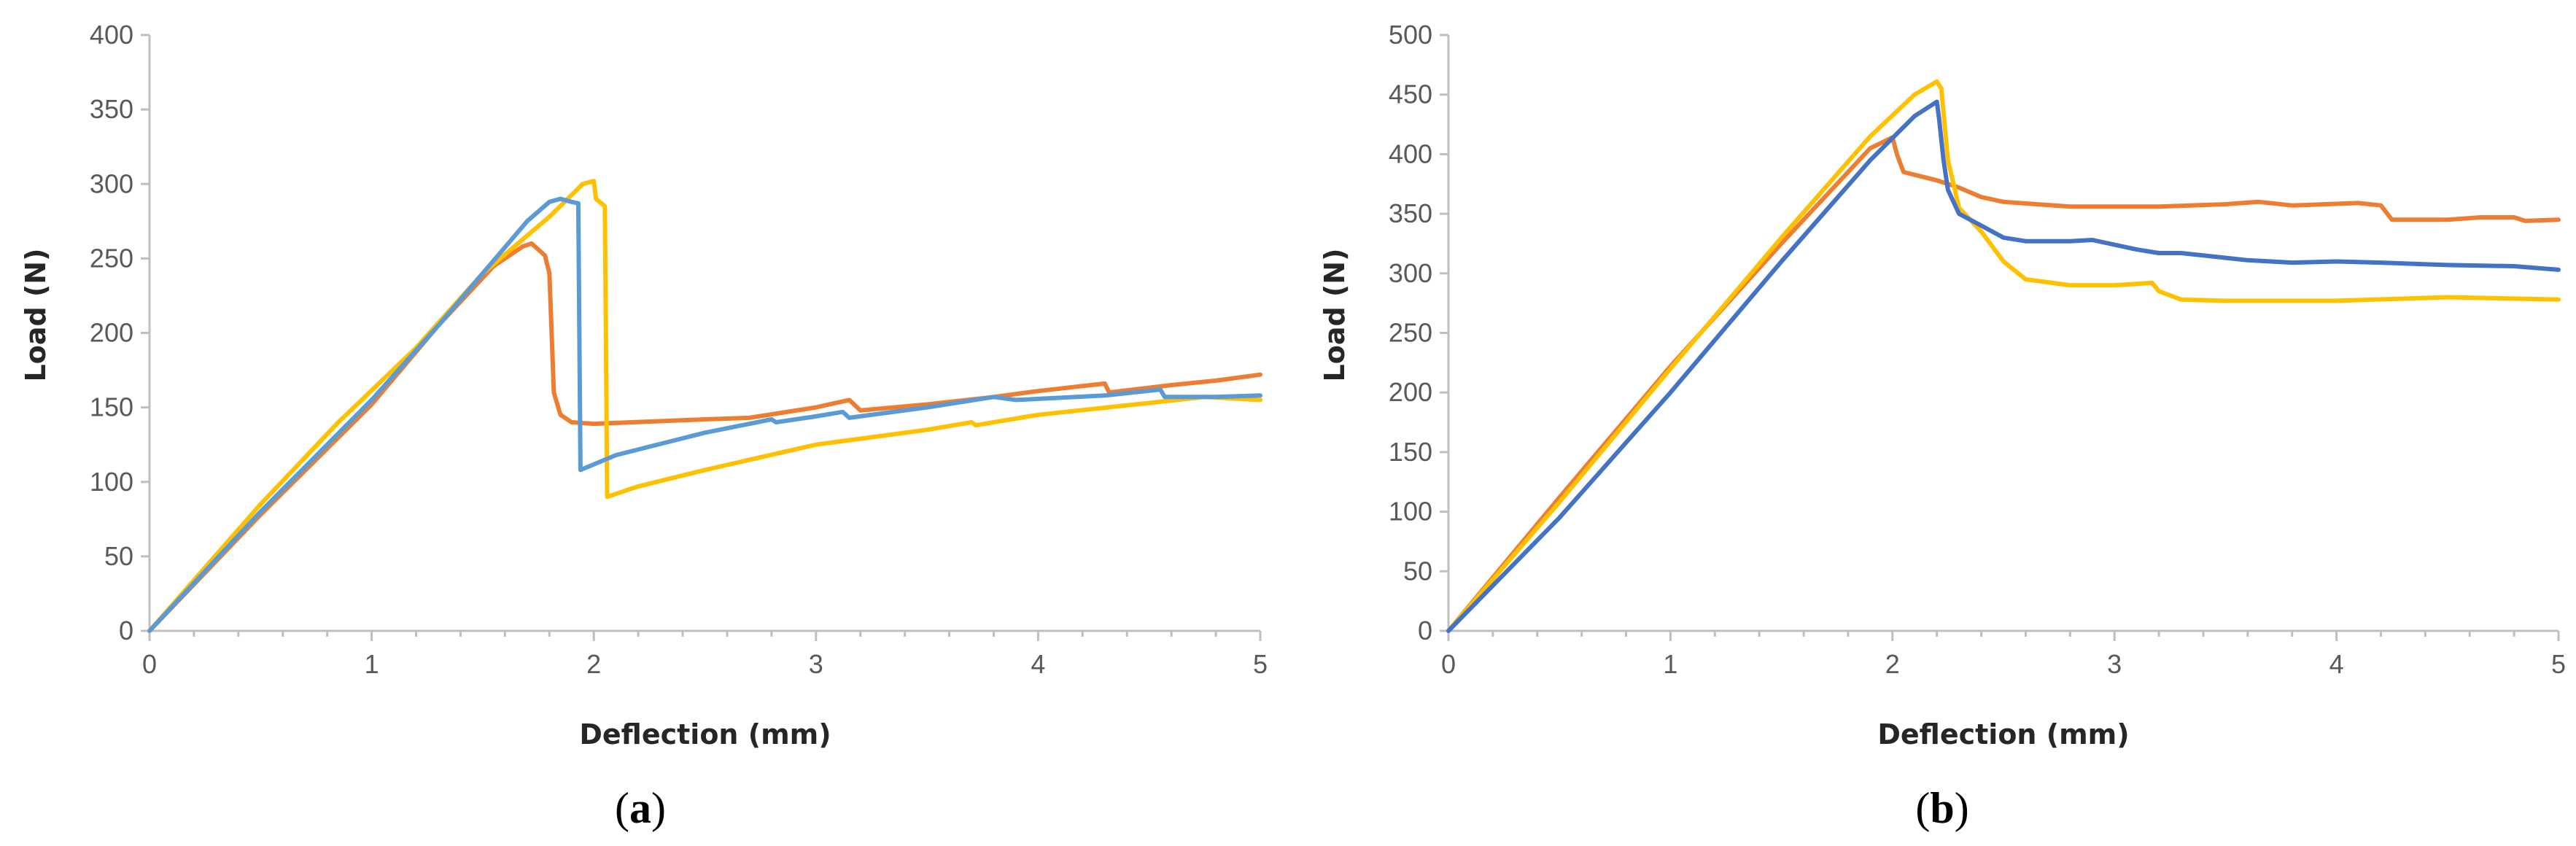  I want to click on y-tick-label-b: 350, so click(1411, 213).